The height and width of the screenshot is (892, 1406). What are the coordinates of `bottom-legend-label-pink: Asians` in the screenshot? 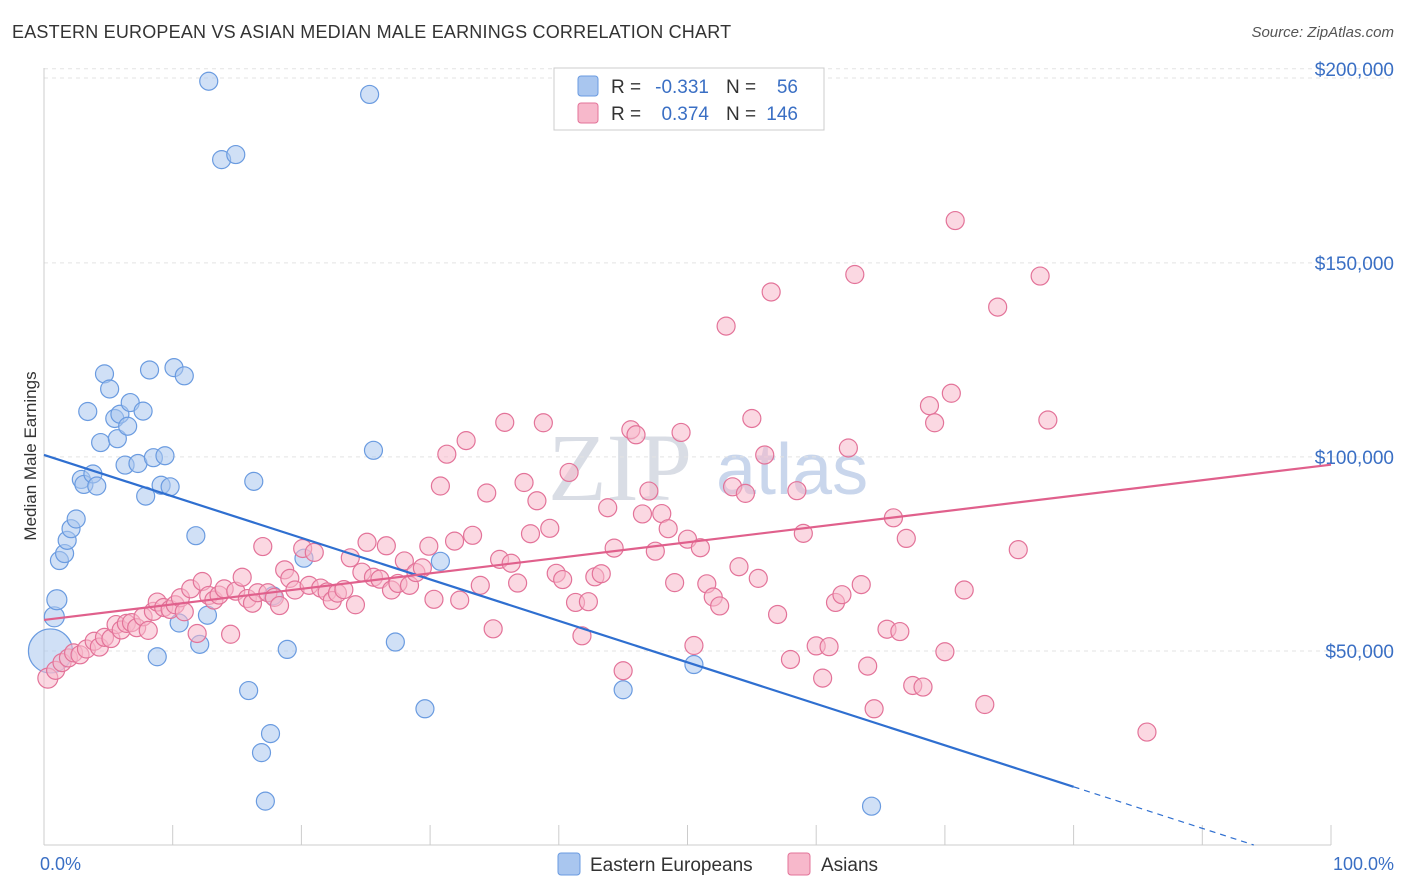 It's located at (849, 865).